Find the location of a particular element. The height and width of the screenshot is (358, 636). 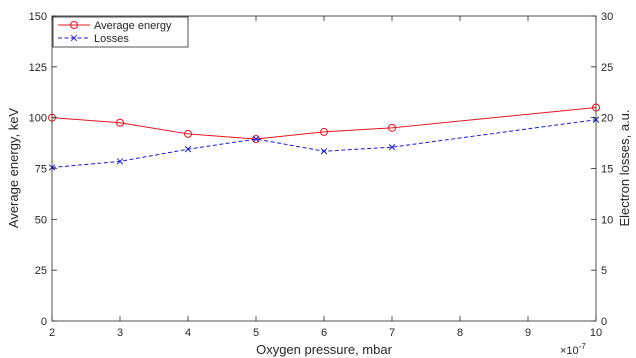

legend-label-average-energy: Average energy is located at coordinates (133, 26).